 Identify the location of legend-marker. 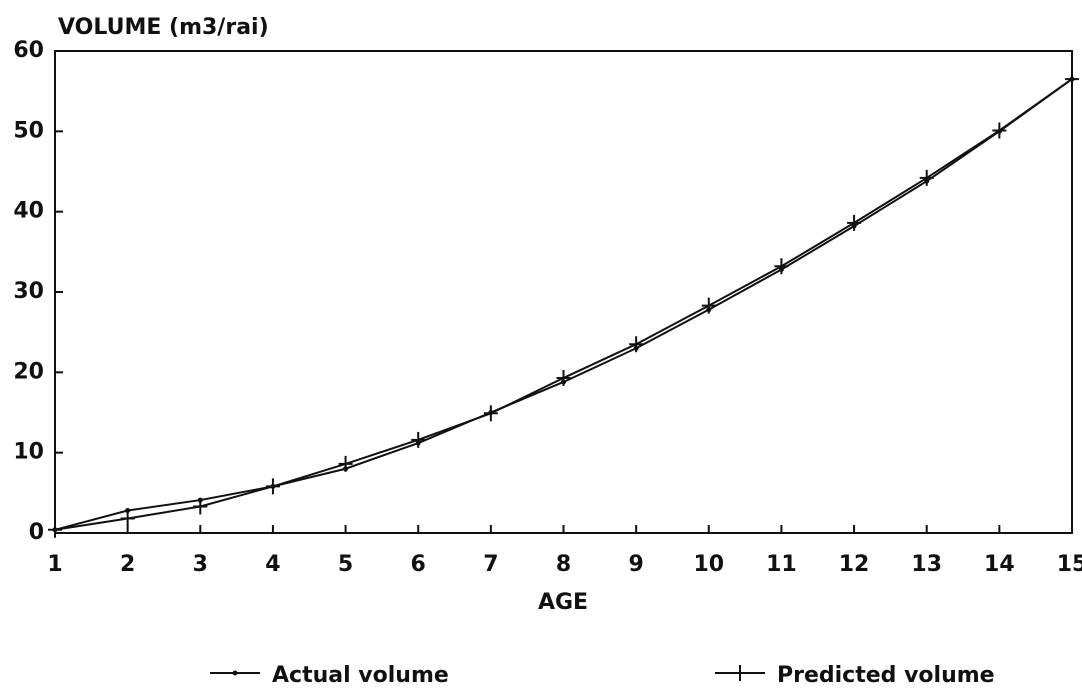
(235, 673).